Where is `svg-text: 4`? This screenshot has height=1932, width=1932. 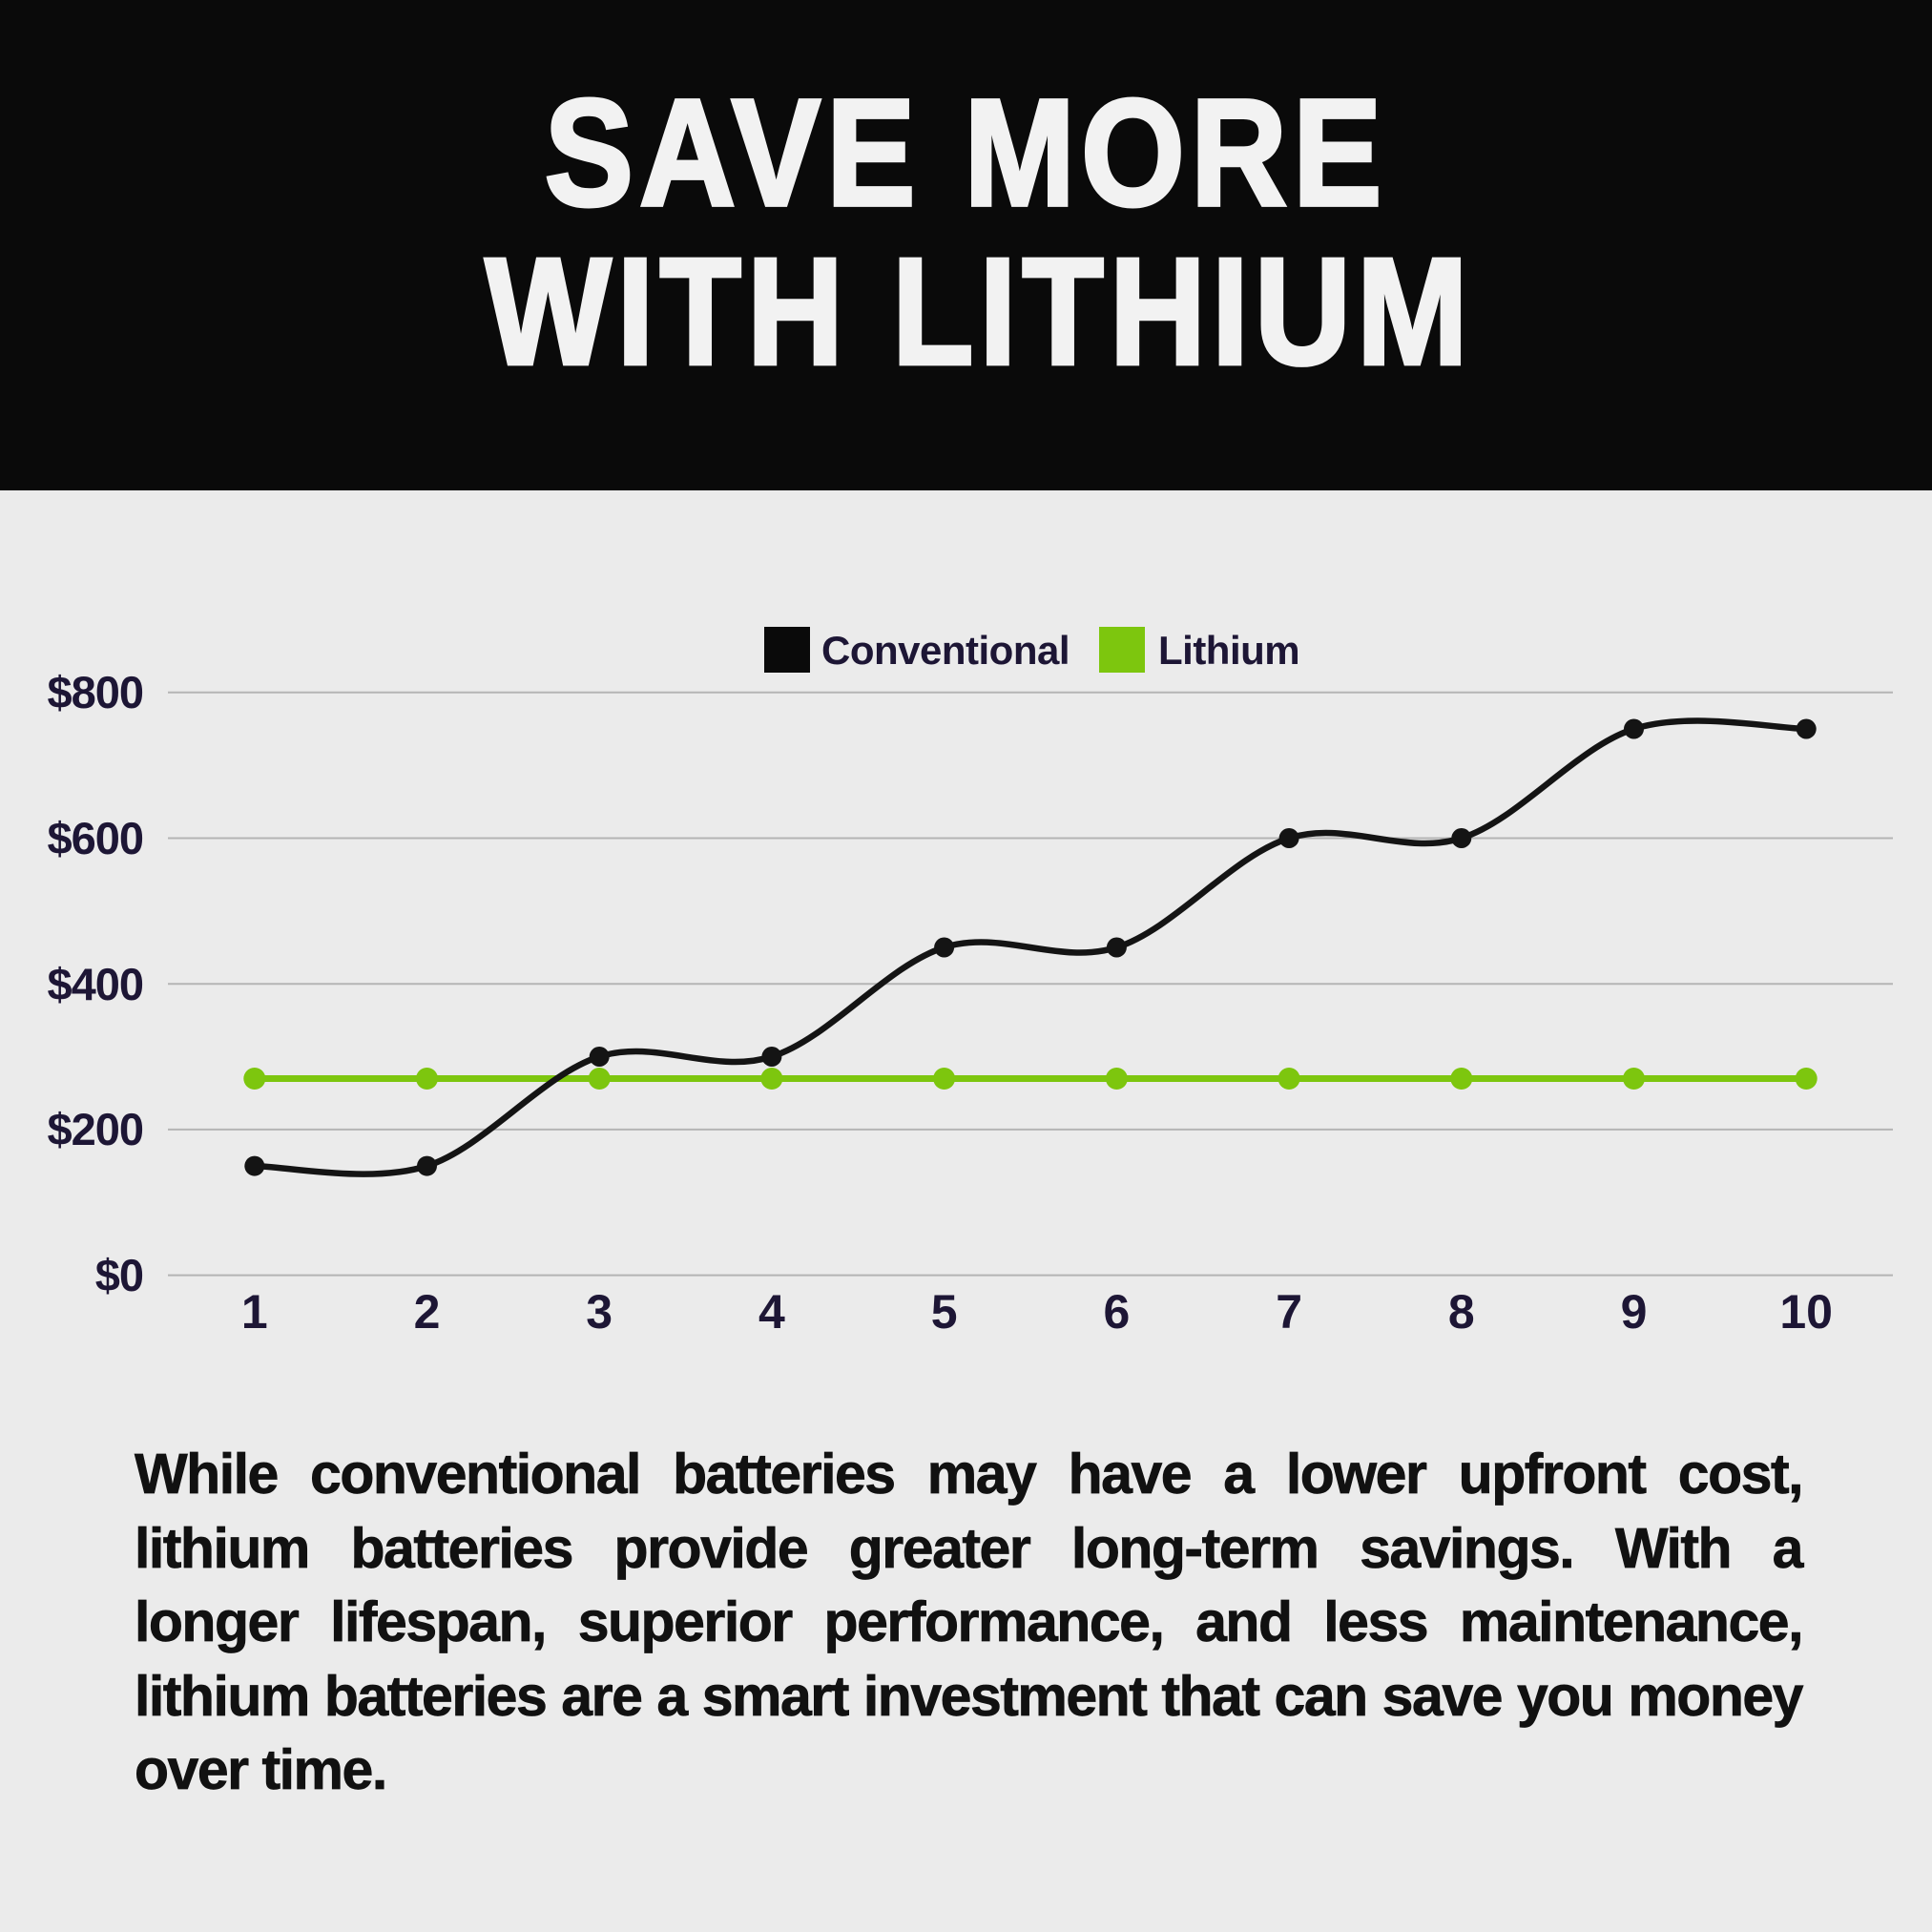
svg-text: 4 is located at coordinates (771, 1312).